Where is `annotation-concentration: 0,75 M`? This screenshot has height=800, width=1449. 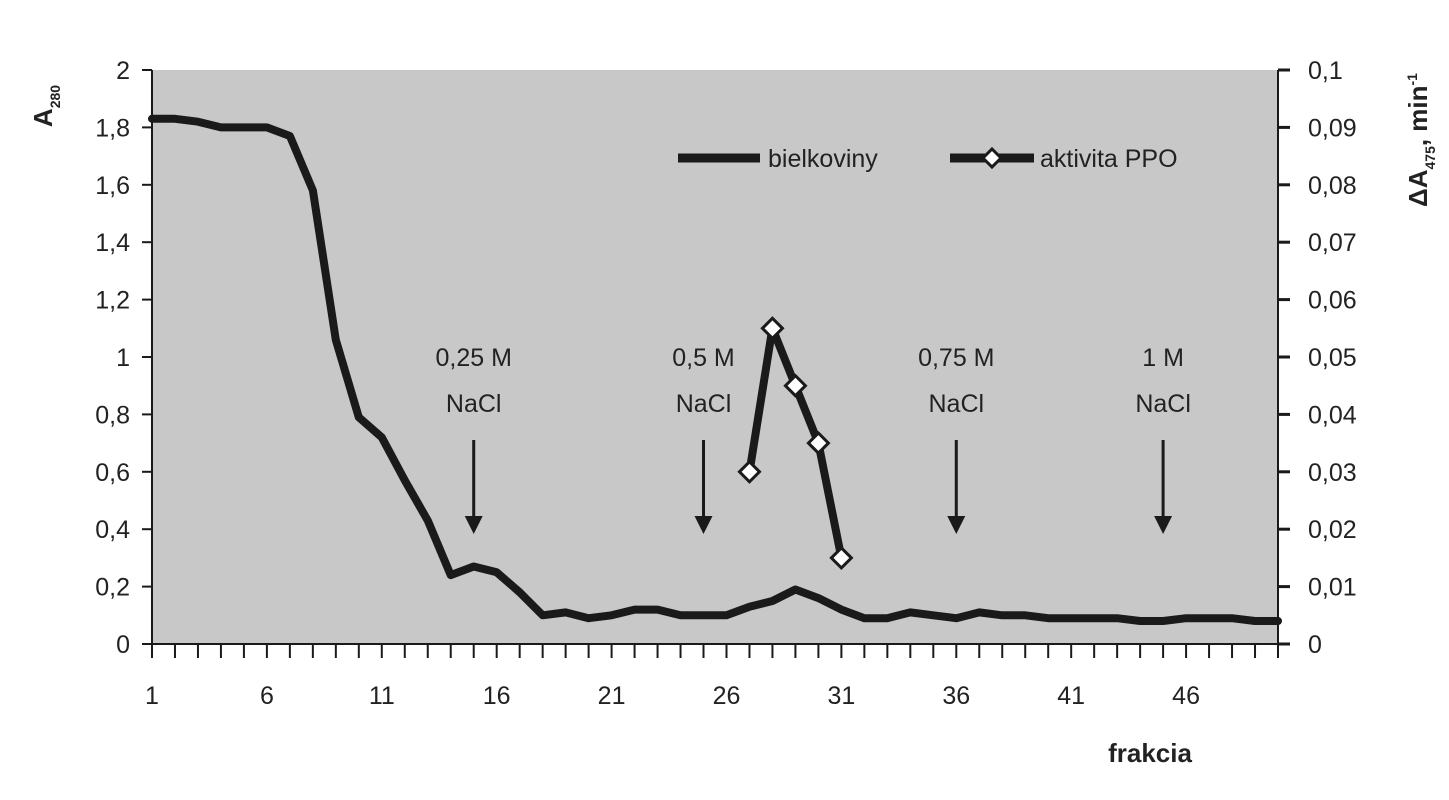 annotation-concentration: 0,75 M is located at coordinates (956, 358).